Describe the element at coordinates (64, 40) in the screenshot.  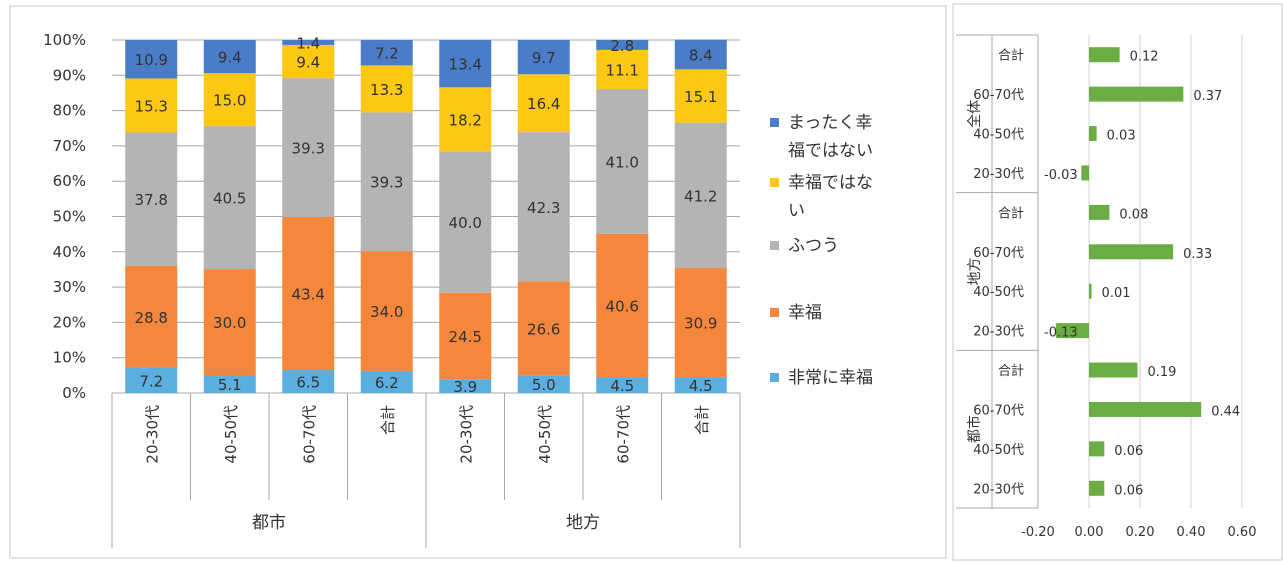
I see `y-tick-label: 100%` at that location.